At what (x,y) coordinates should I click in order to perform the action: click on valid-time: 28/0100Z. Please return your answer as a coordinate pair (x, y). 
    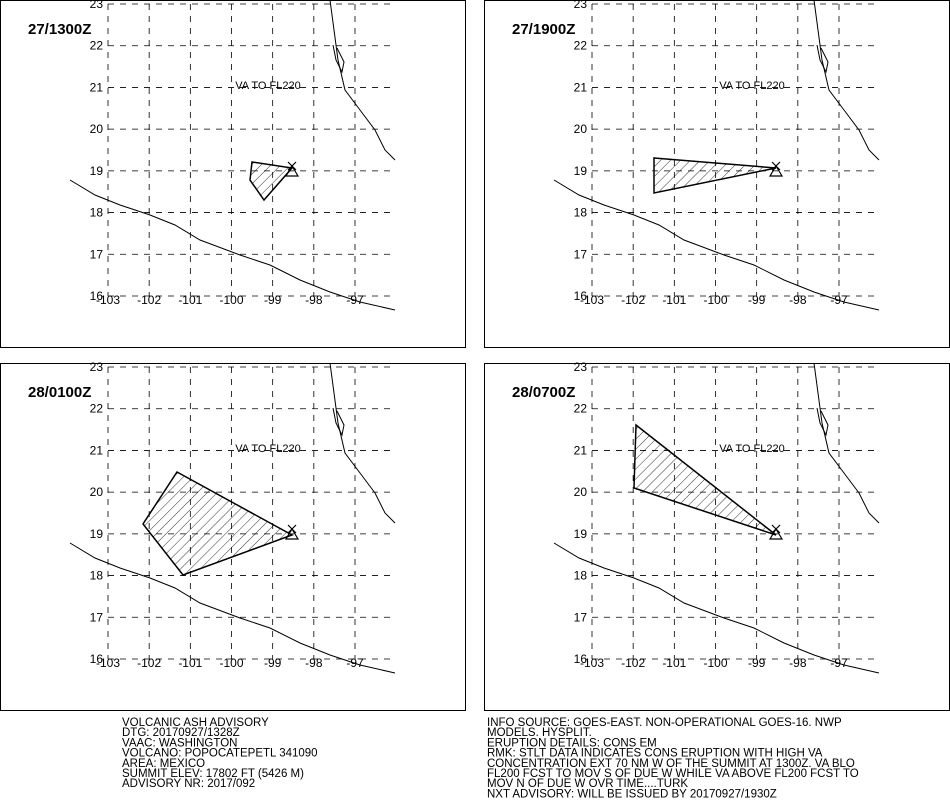
    Looking at the image, I should click on (59, 392).